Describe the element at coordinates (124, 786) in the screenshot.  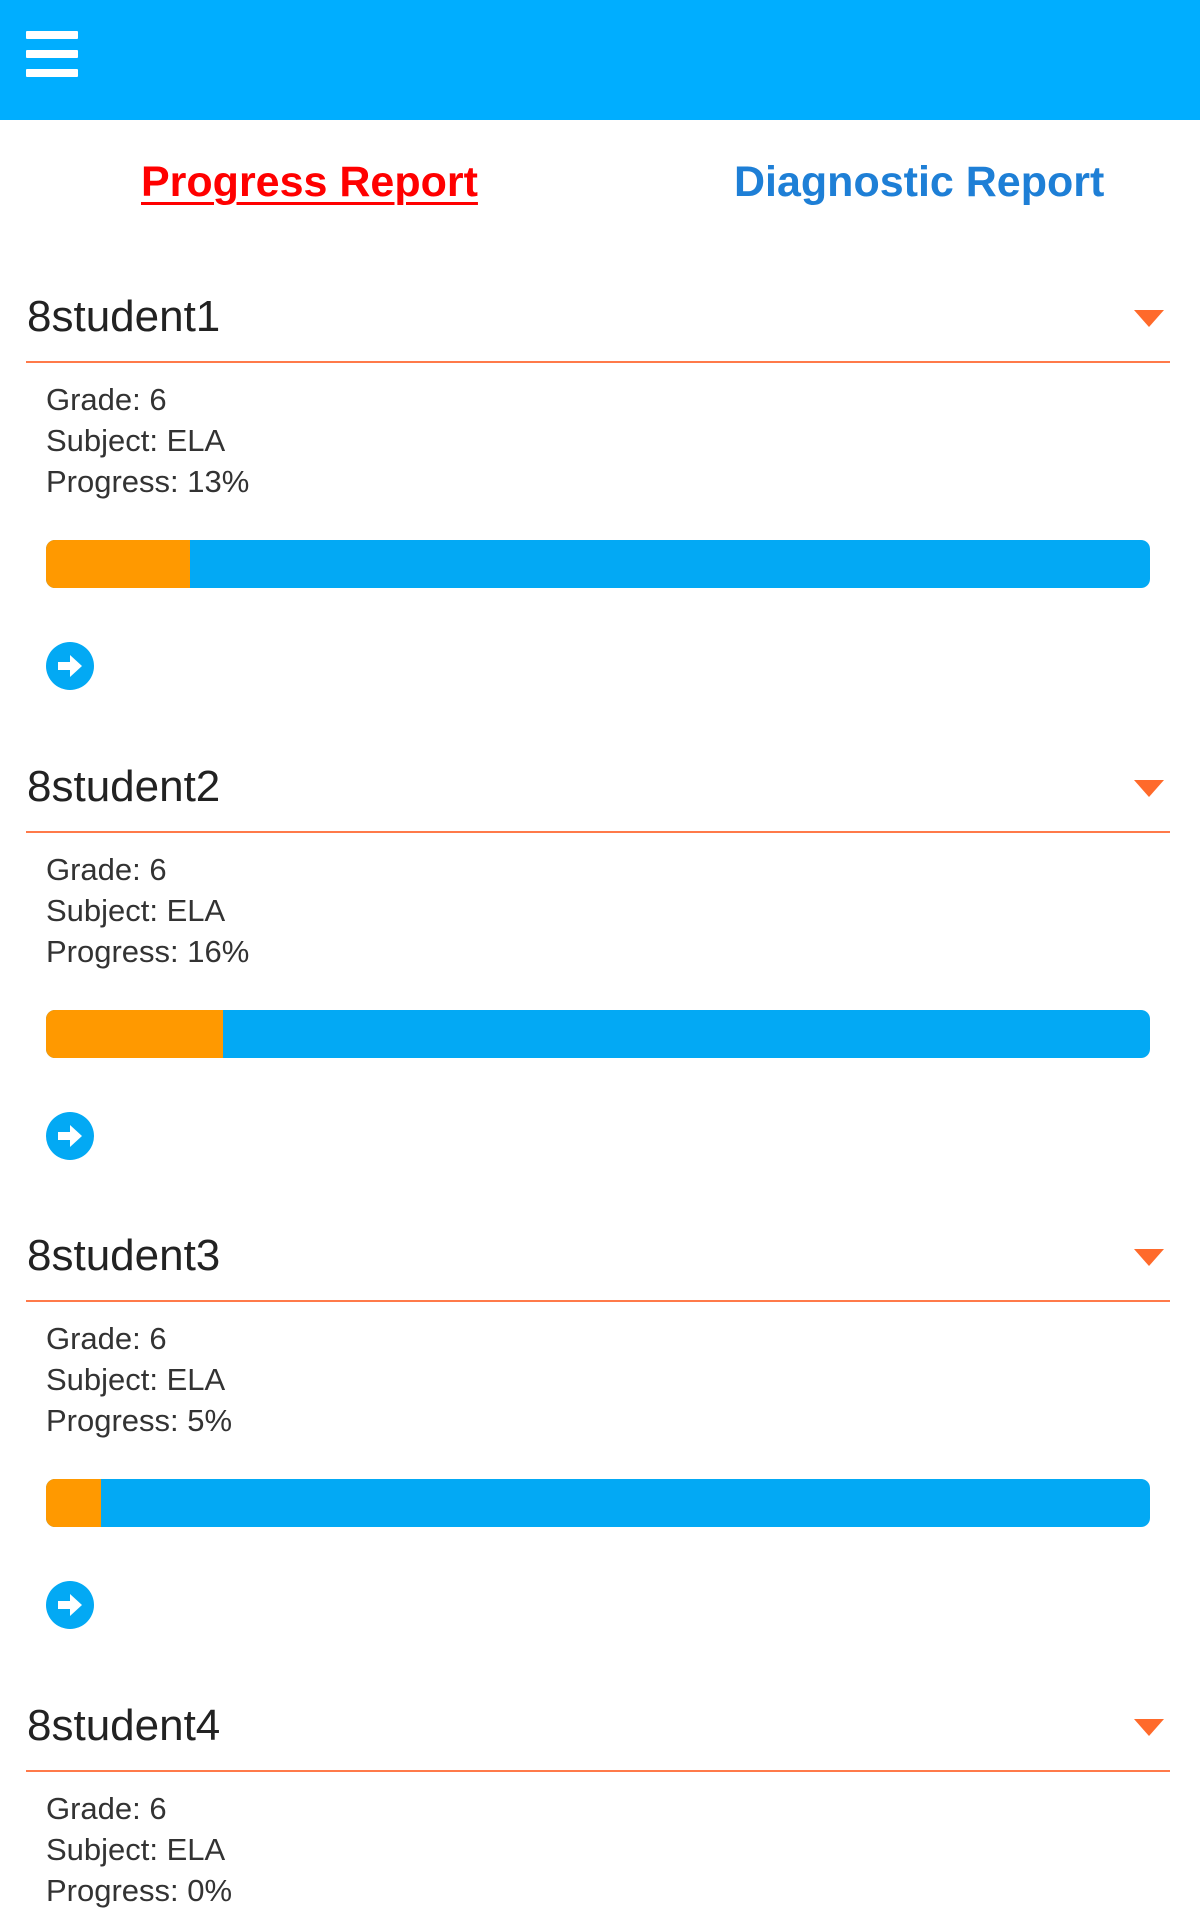
I see `student-name: 8student2` at that location.